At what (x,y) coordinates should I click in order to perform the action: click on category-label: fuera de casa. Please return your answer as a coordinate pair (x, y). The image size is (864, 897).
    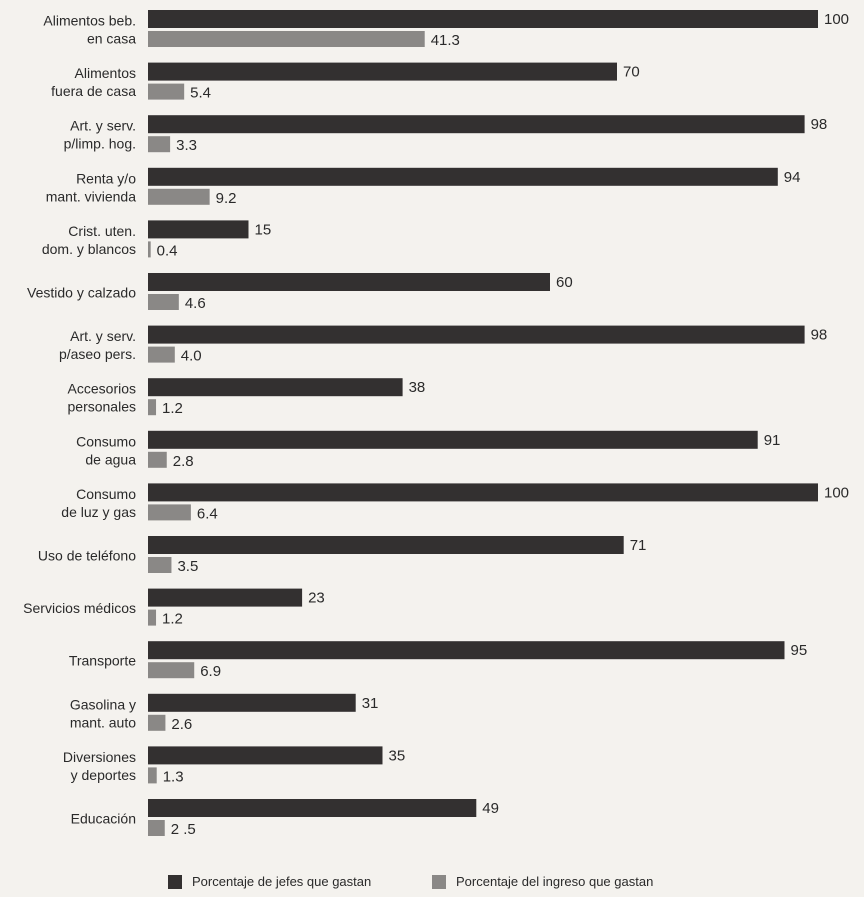
    Looking at the image, I should click on (93, 91).